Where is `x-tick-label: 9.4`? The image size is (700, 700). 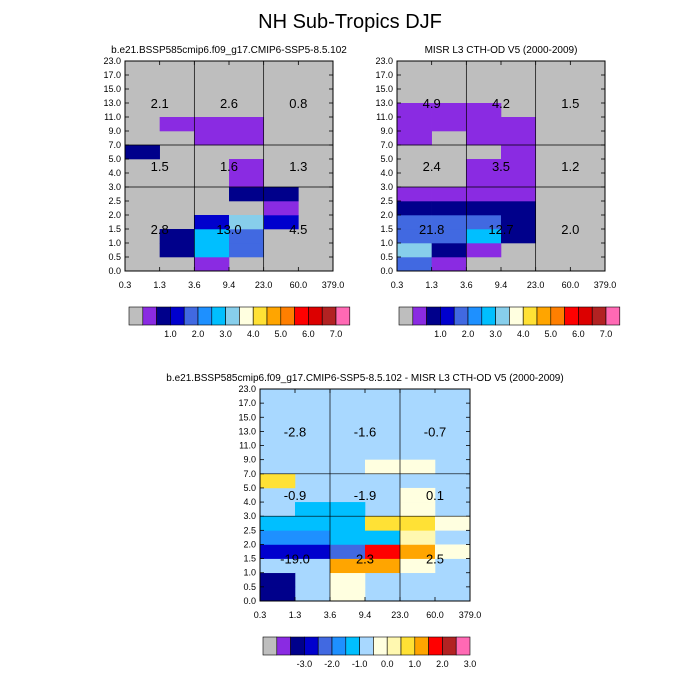 x-tick-label: 9.4 is located at coordinates (501, 285).